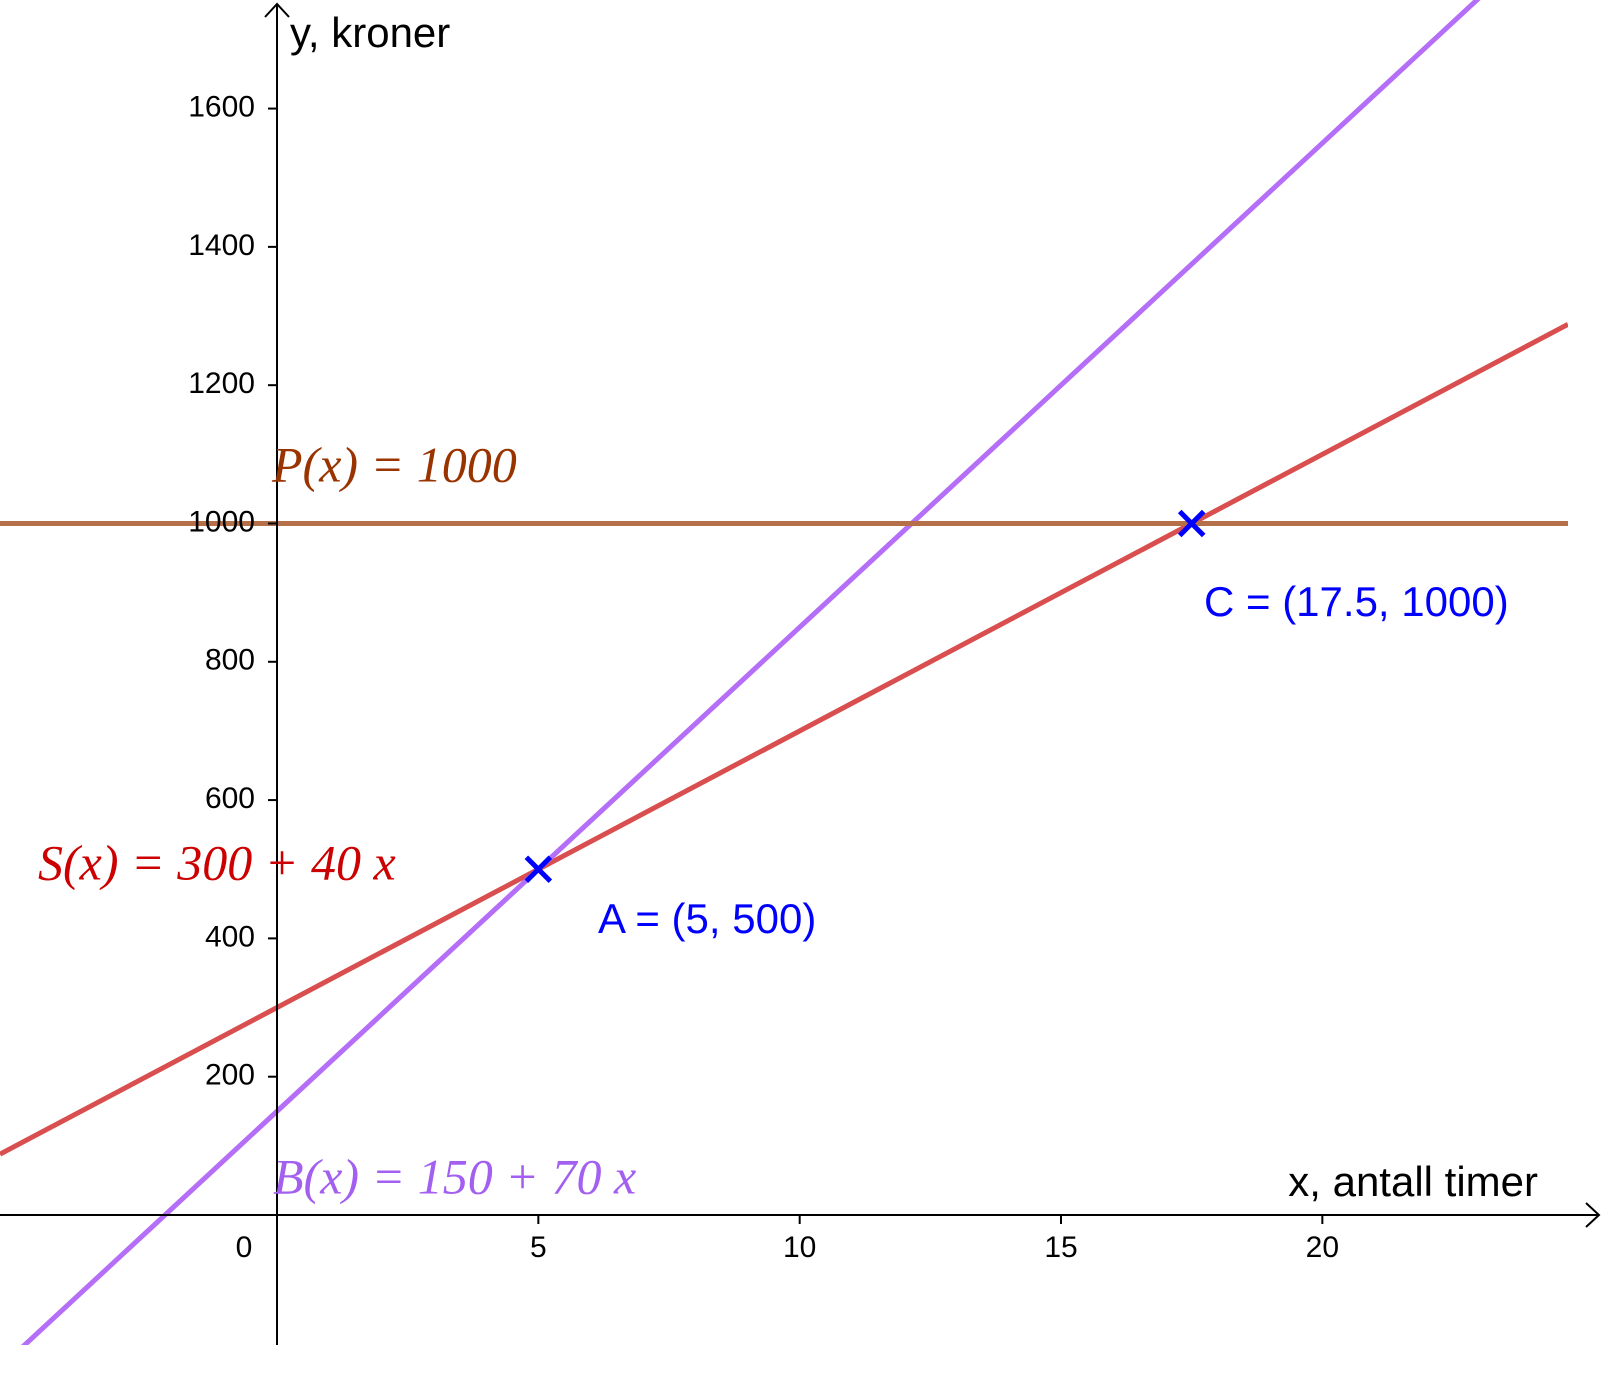 The height and width of the screenshot is (1374, 1602). I want to click on y-tick-label: 600, so click(230, 798).